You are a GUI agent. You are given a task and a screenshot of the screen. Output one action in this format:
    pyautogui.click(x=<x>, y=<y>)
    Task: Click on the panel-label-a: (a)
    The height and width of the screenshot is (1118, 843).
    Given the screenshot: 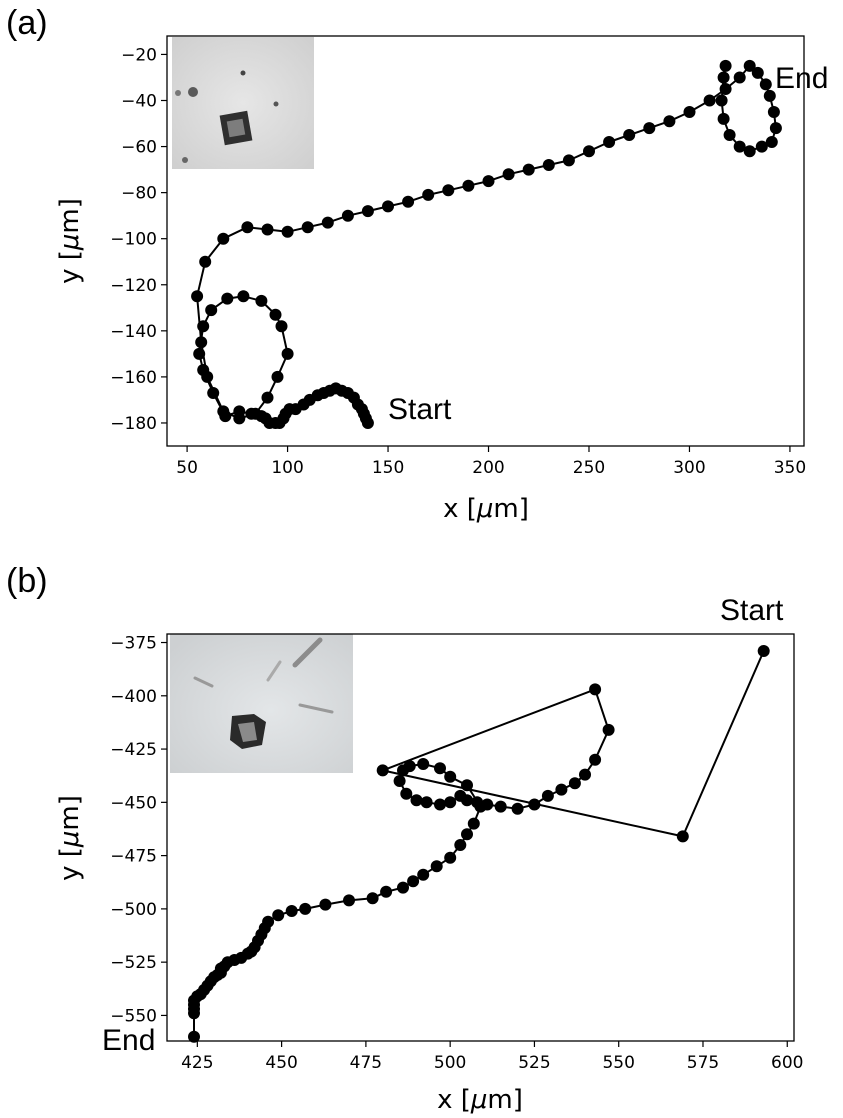 What is the action you would take?
    pyautogui.click(x=27, y=23)
    